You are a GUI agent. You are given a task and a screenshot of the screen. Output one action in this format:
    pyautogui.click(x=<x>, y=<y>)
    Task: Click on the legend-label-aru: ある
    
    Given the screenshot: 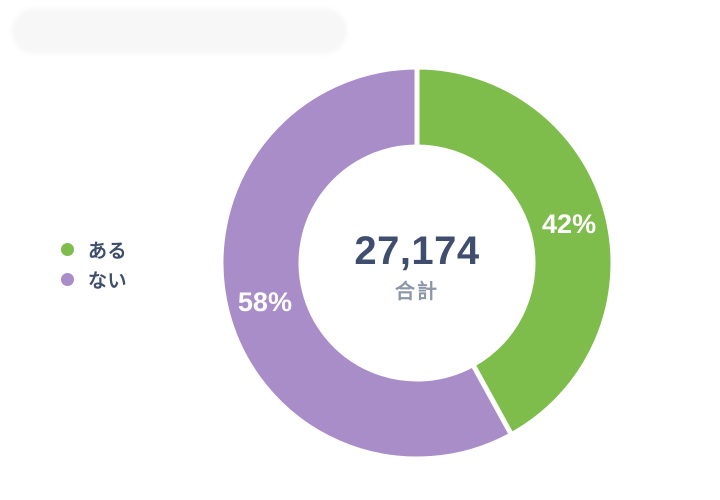 What is the action you would take?
    pyautogui.click(x=108, y=251)
    